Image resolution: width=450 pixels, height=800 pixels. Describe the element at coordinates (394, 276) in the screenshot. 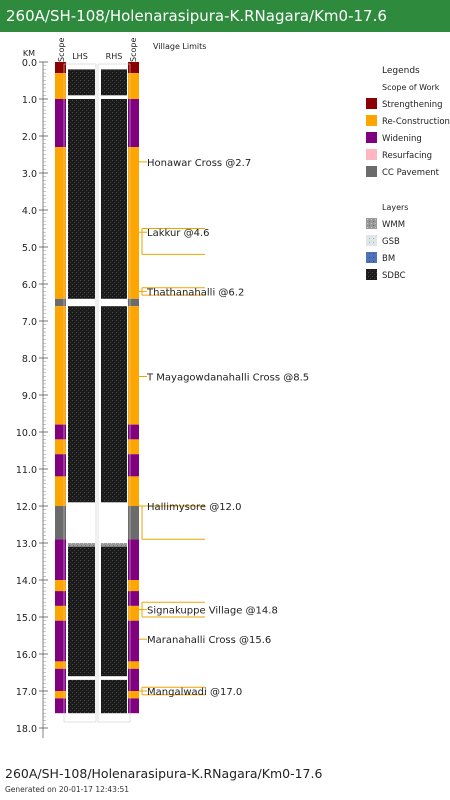

I see `legend-label: SDBC` at that location.